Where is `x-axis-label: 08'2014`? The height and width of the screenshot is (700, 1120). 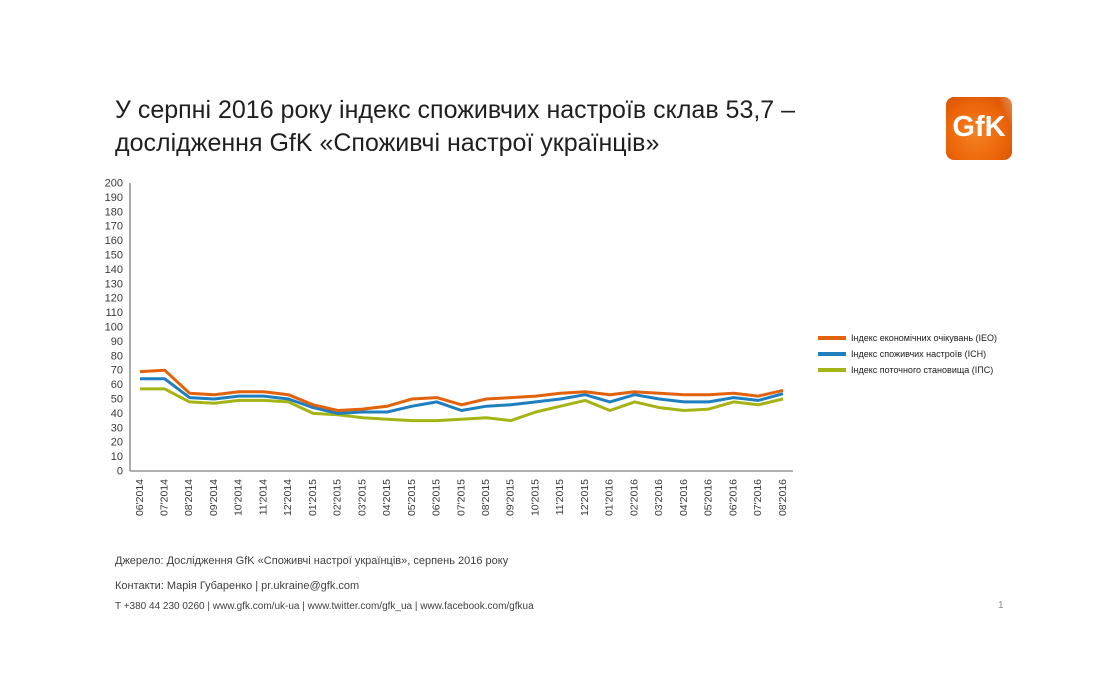
x-axis-label: 08'2014 is located at coordinates (189, 497).